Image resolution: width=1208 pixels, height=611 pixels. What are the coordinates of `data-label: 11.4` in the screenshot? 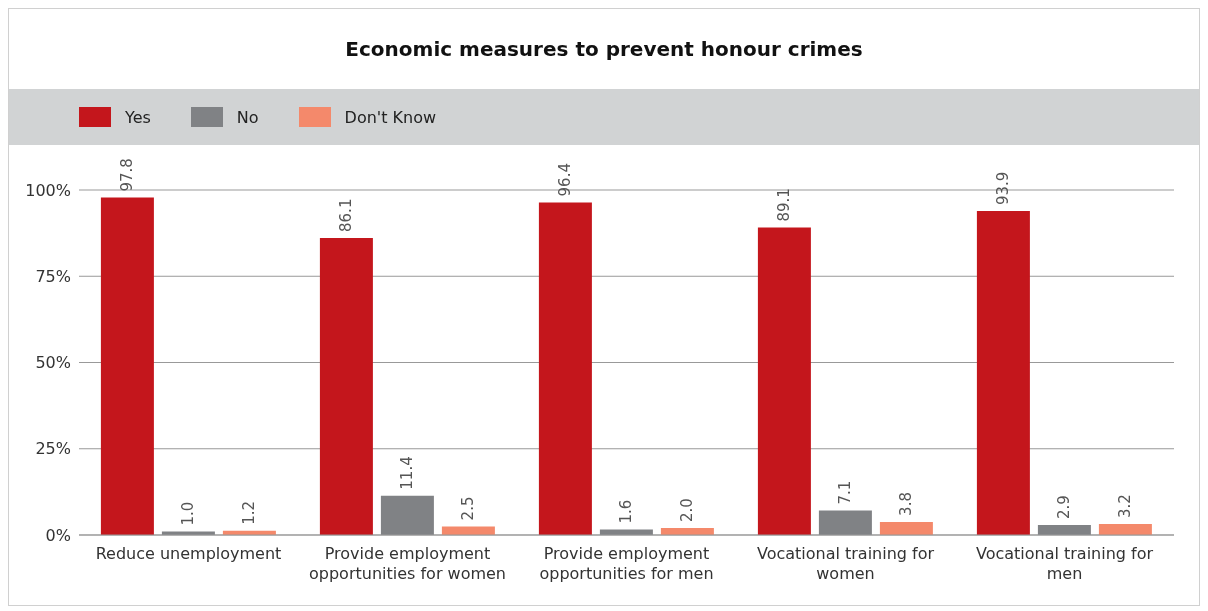 It's located at (407, 473).